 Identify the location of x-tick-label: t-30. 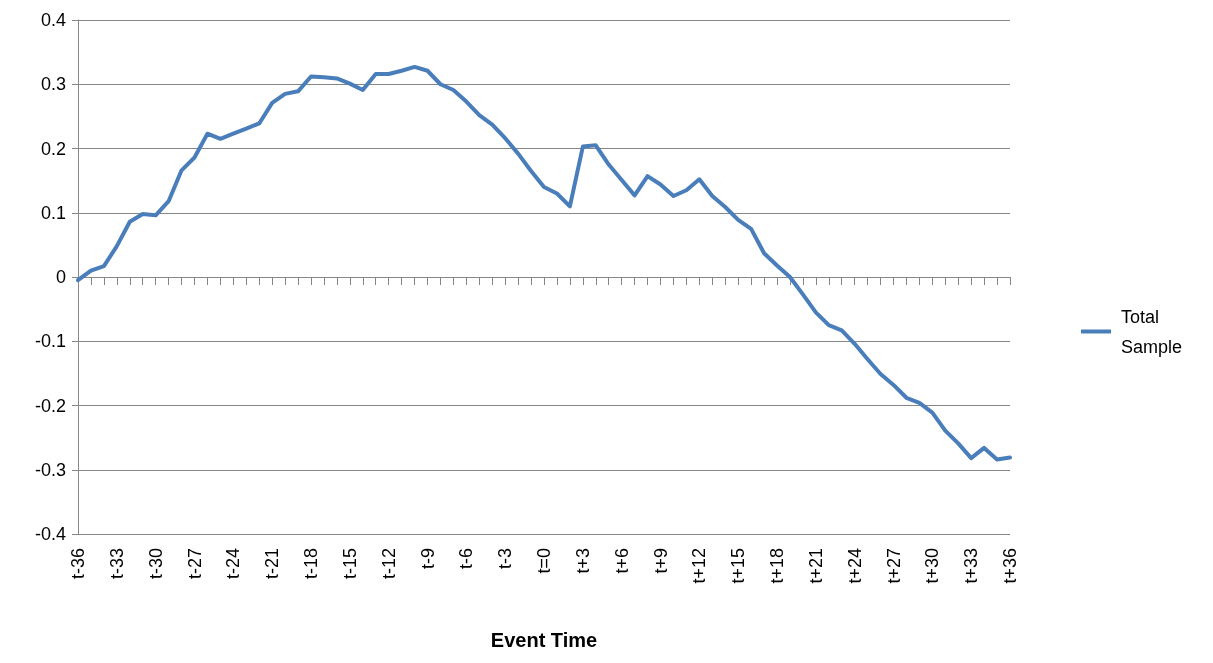
(155, 564).